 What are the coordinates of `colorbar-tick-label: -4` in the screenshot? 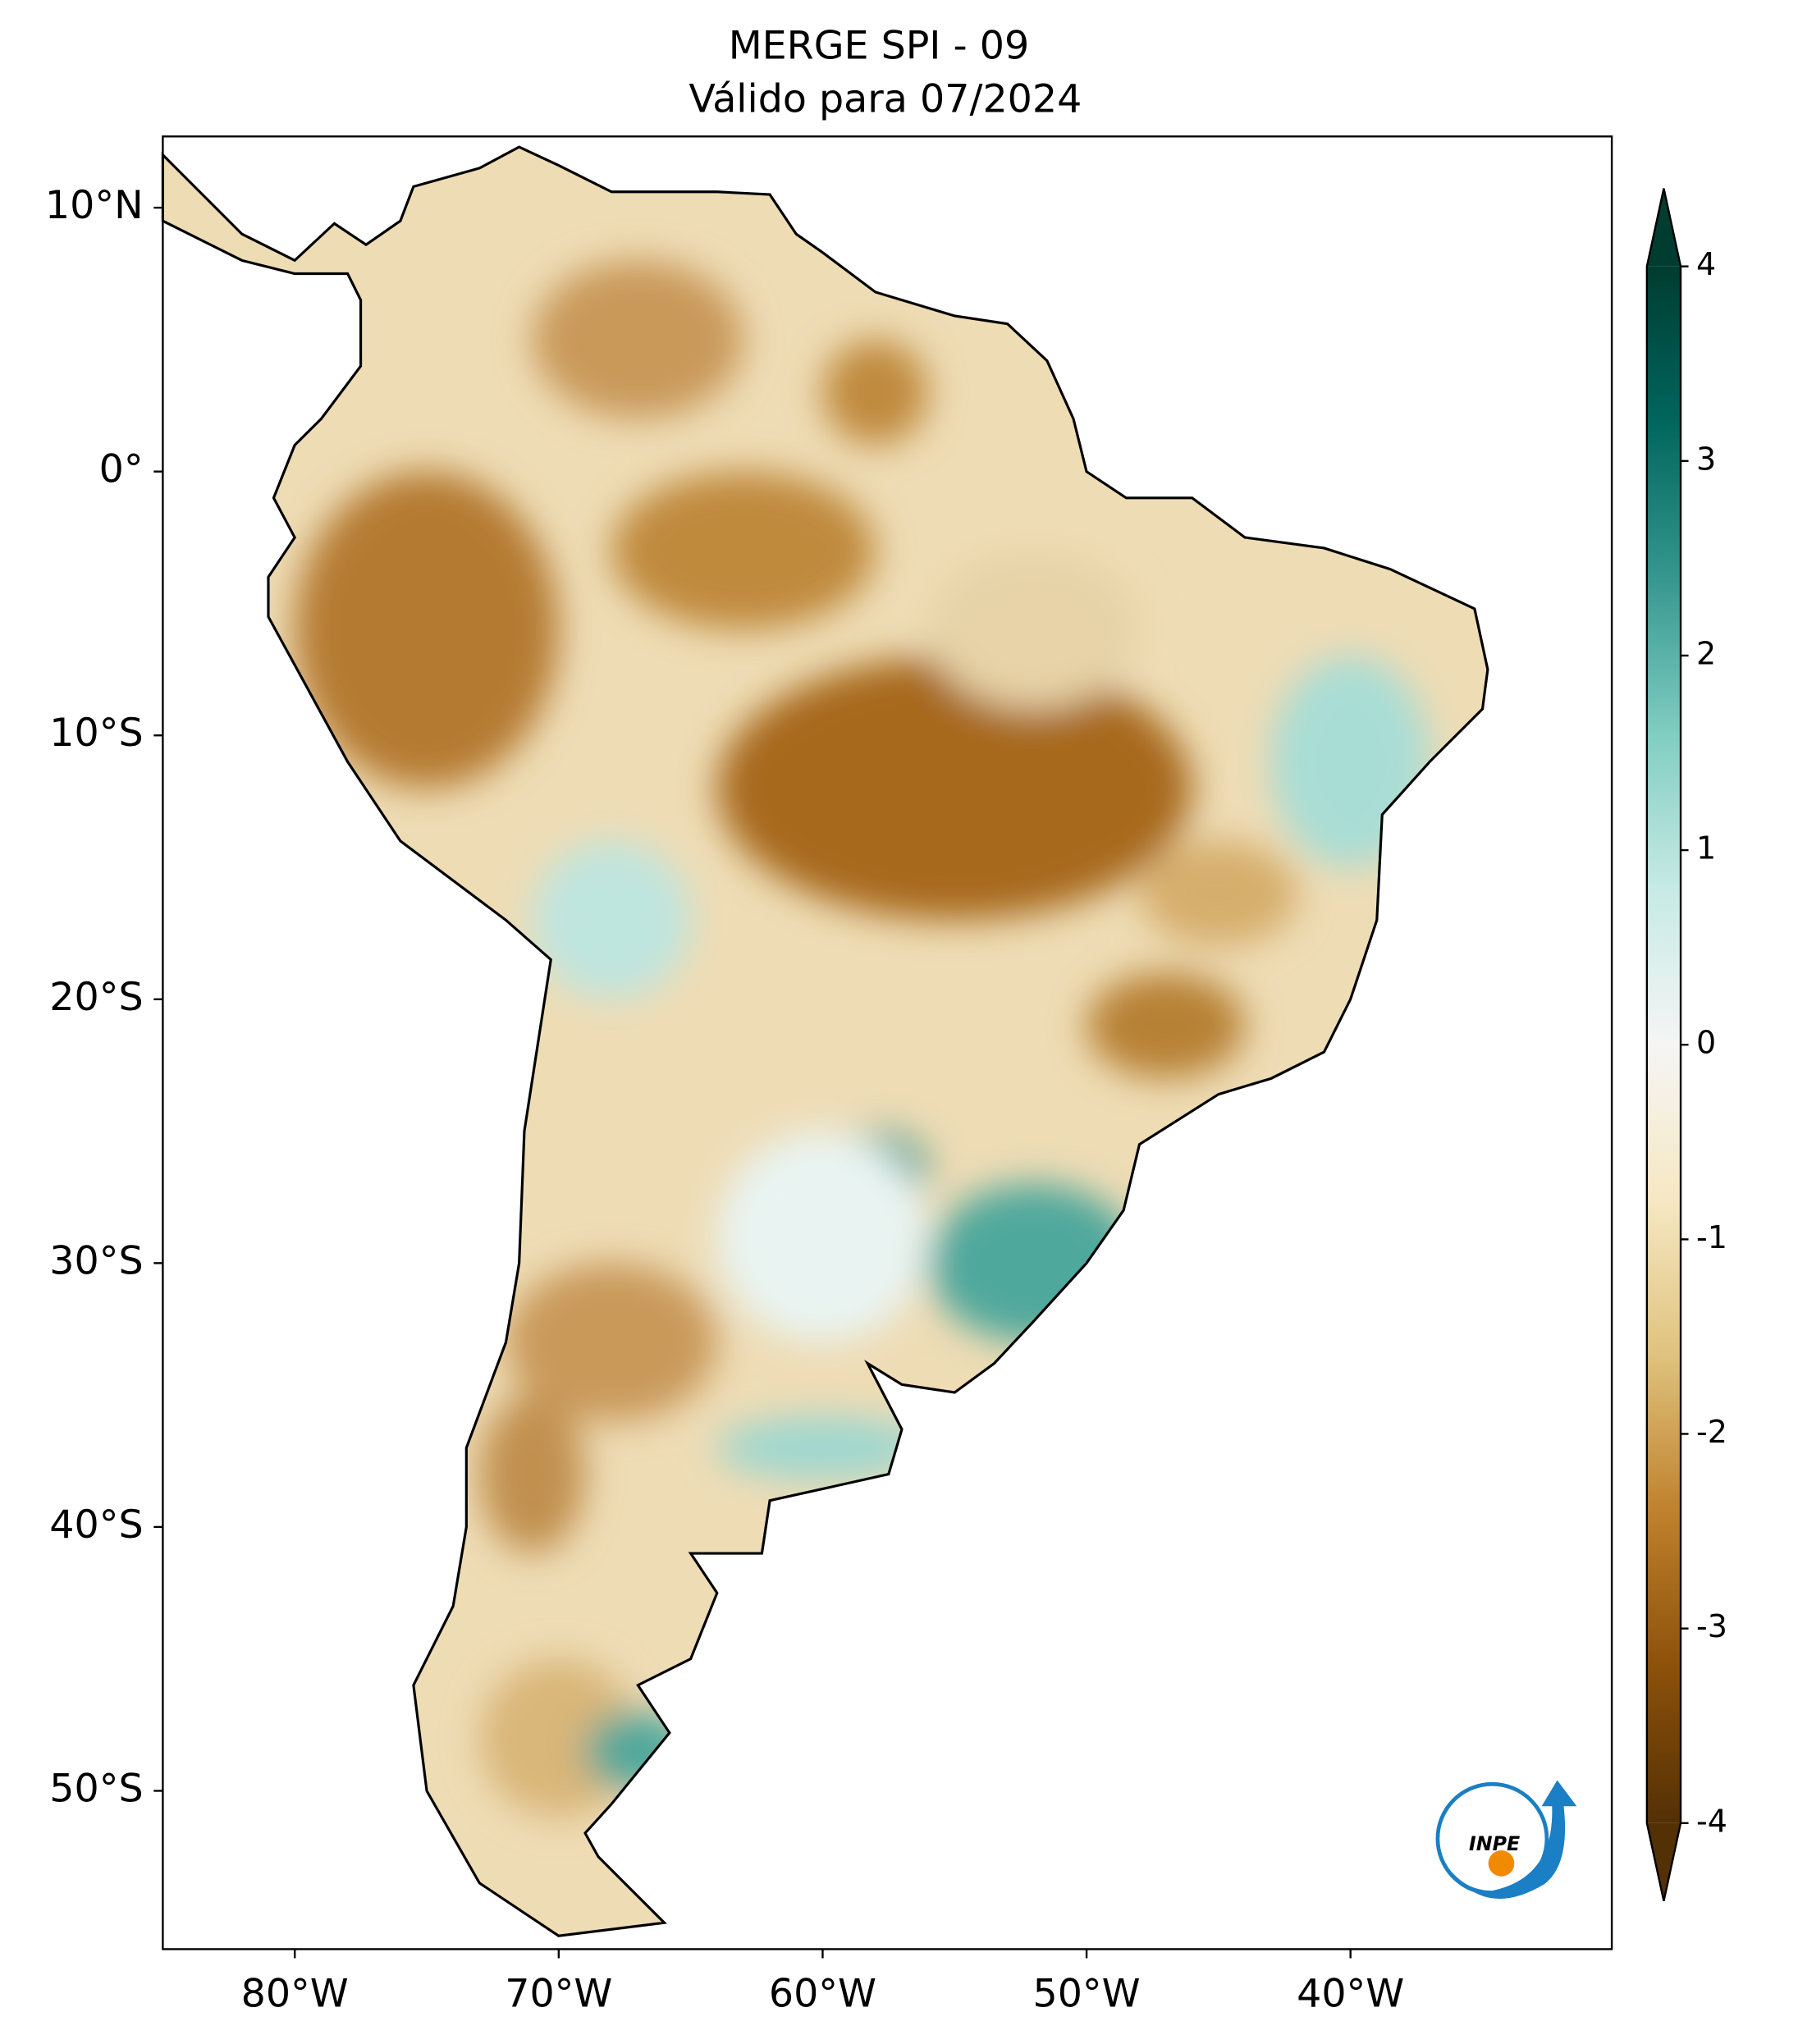 It's located at (1711, 1821).